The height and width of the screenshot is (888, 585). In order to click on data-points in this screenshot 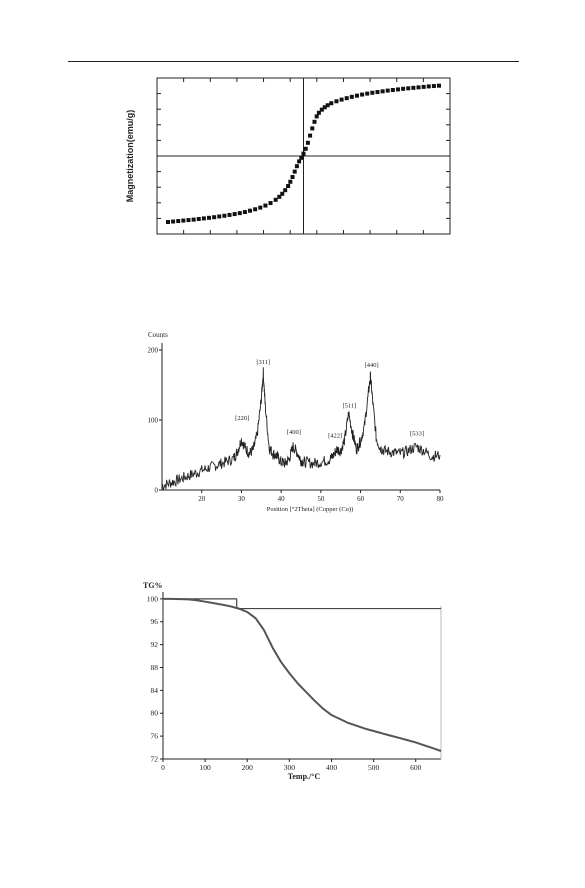, I will do `click(303, 153)`.